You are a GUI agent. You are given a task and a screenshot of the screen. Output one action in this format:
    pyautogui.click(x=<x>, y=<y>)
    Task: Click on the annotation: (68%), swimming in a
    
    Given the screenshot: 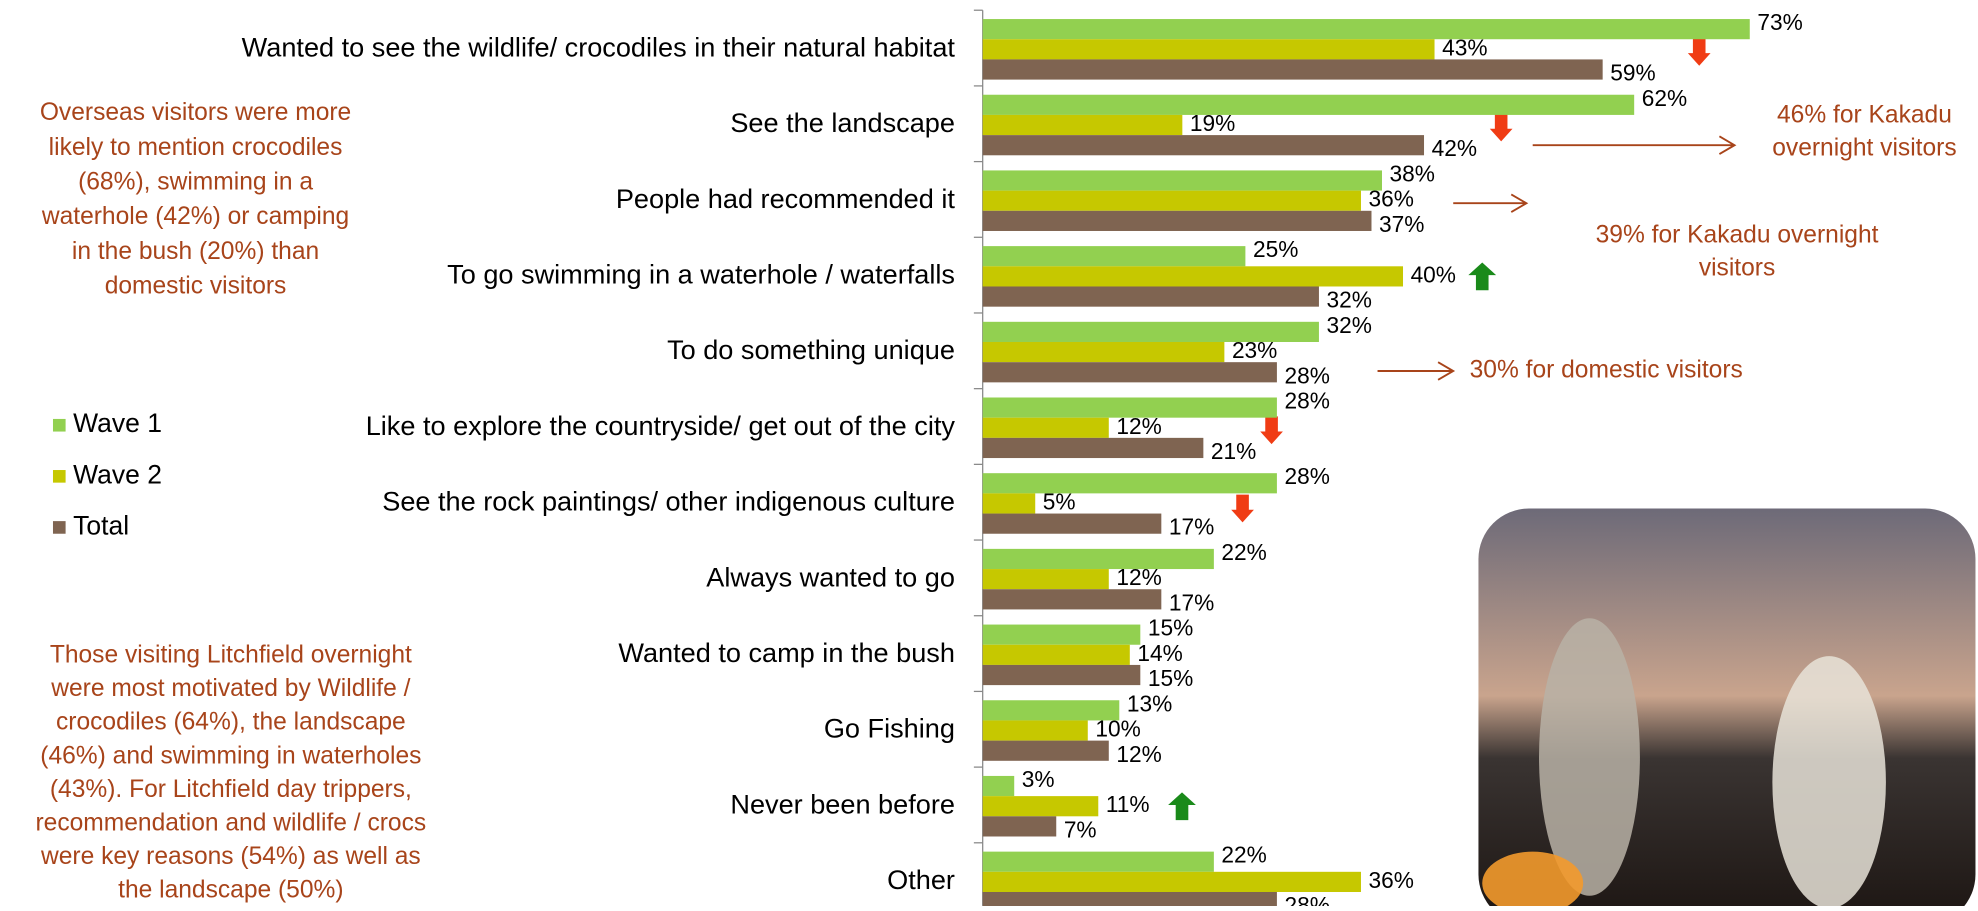 What is the action you would take?
    pyautogui.click(x=195, y=182)
    